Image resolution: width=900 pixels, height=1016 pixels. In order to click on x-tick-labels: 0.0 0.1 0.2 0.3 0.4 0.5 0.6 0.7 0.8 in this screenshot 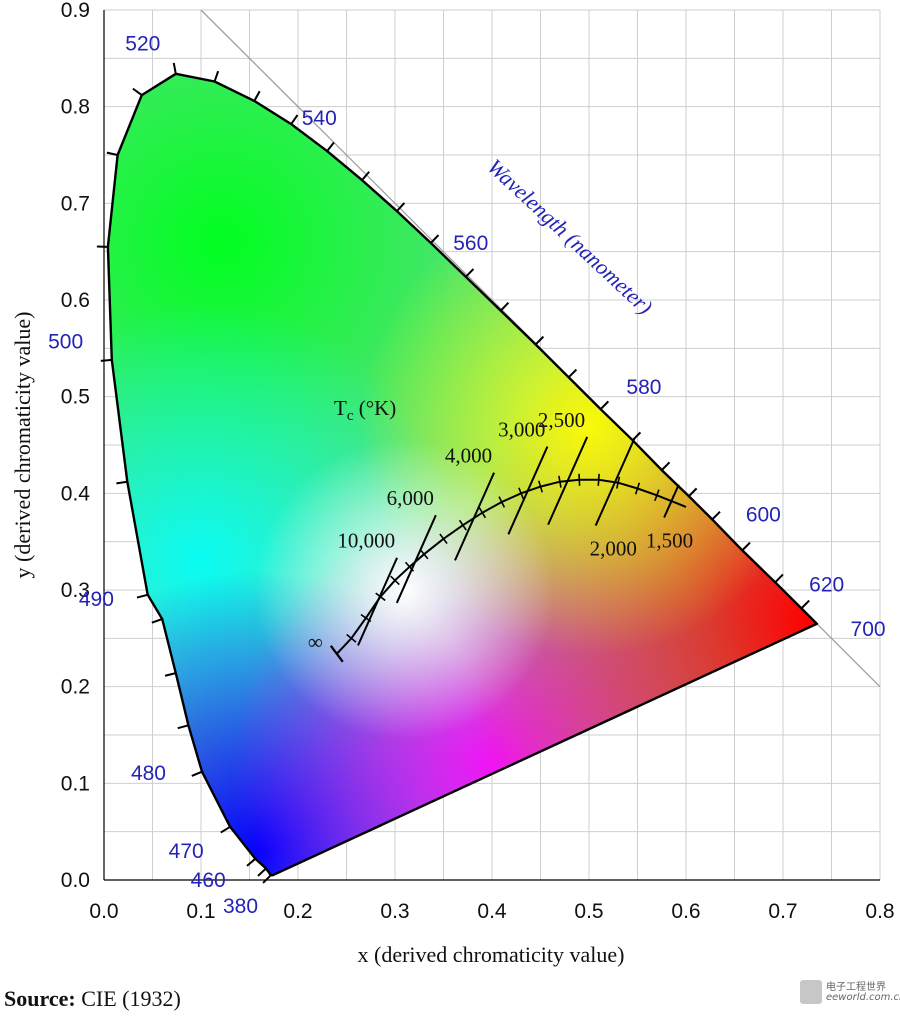, I will do `click(491, 911)`.